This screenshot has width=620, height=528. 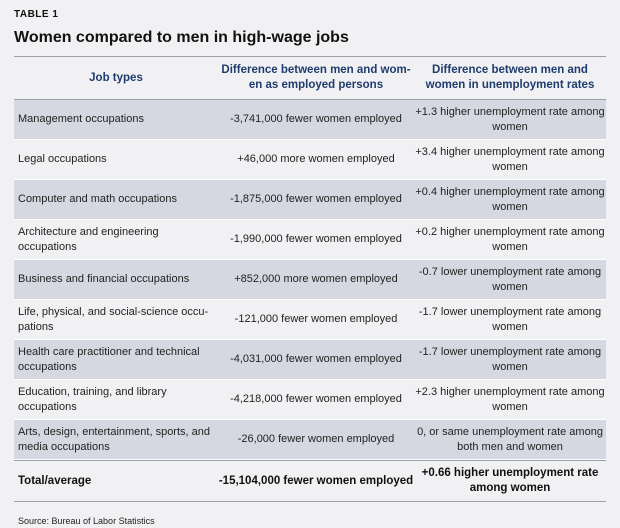 I want to click on employment-diff-cell: -1,990,000 fewer women employed, so click(x=316, y=239).